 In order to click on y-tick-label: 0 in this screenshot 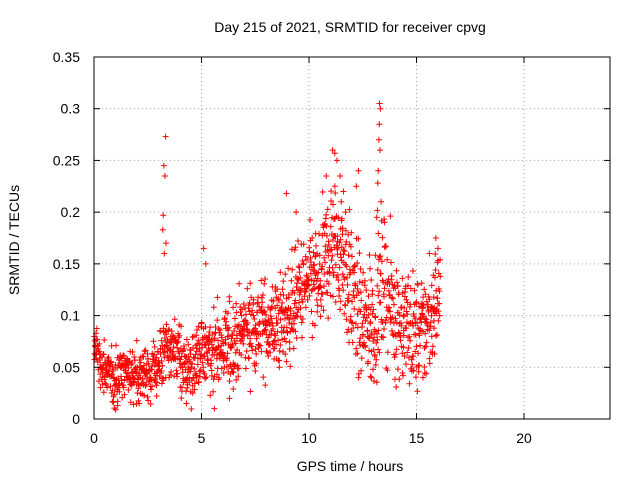, I will do `click(76, 419)`.